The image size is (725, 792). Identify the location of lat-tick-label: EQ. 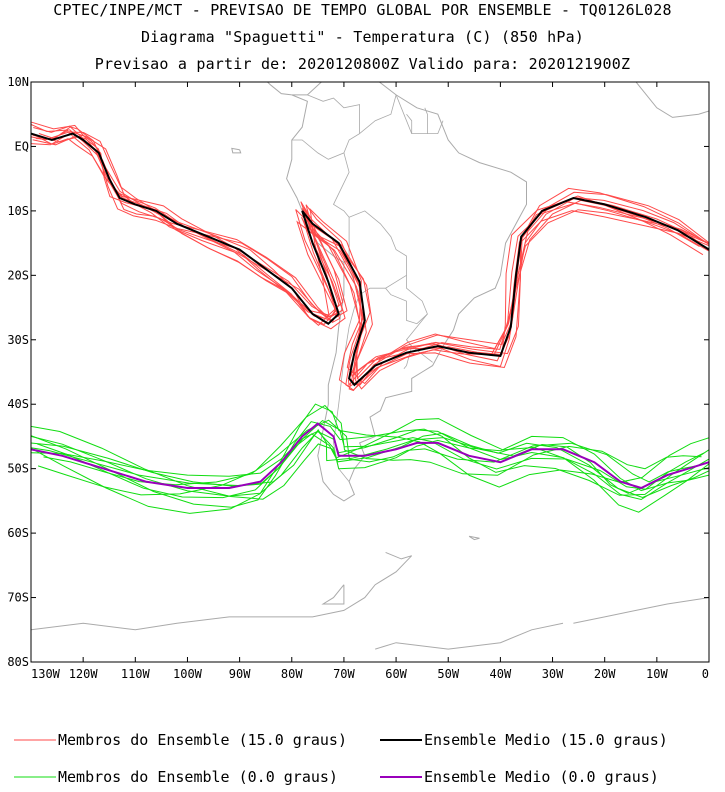
(22, 146).